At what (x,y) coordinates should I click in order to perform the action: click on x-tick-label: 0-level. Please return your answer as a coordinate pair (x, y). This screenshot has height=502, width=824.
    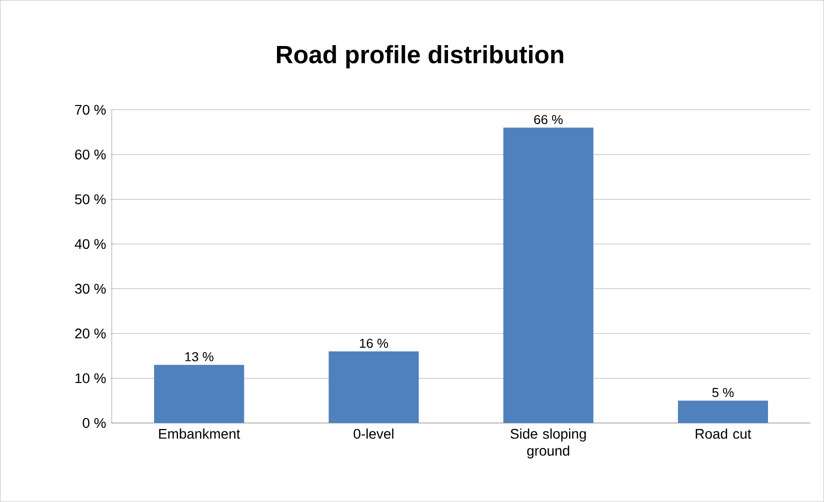
    Looking at the image, I should click on (374, 433).